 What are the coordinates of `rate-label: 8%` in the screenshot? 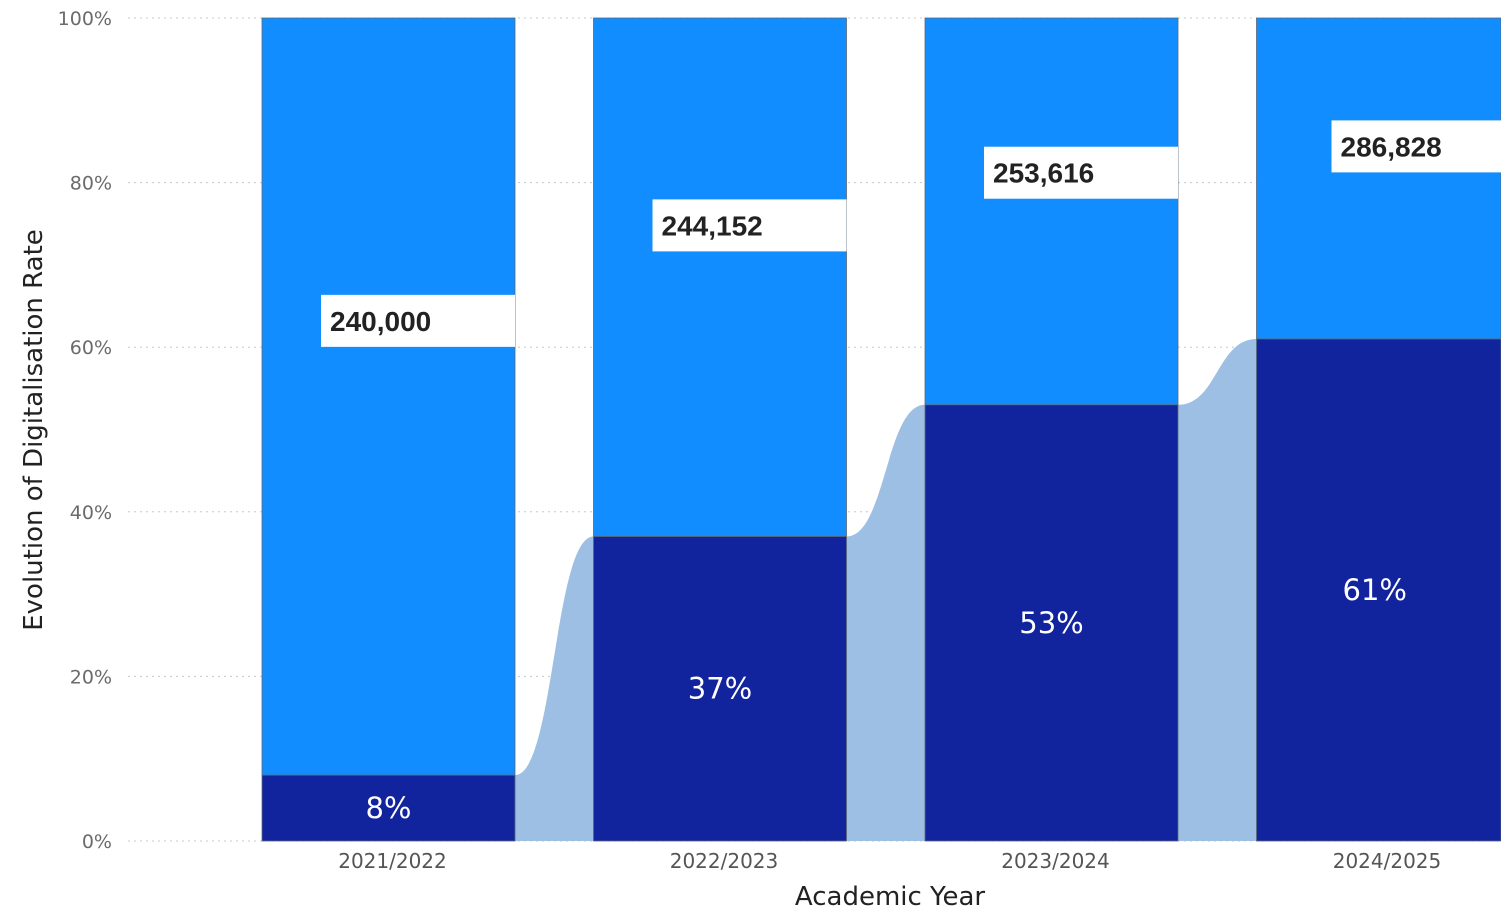 It's located at (388, 808).